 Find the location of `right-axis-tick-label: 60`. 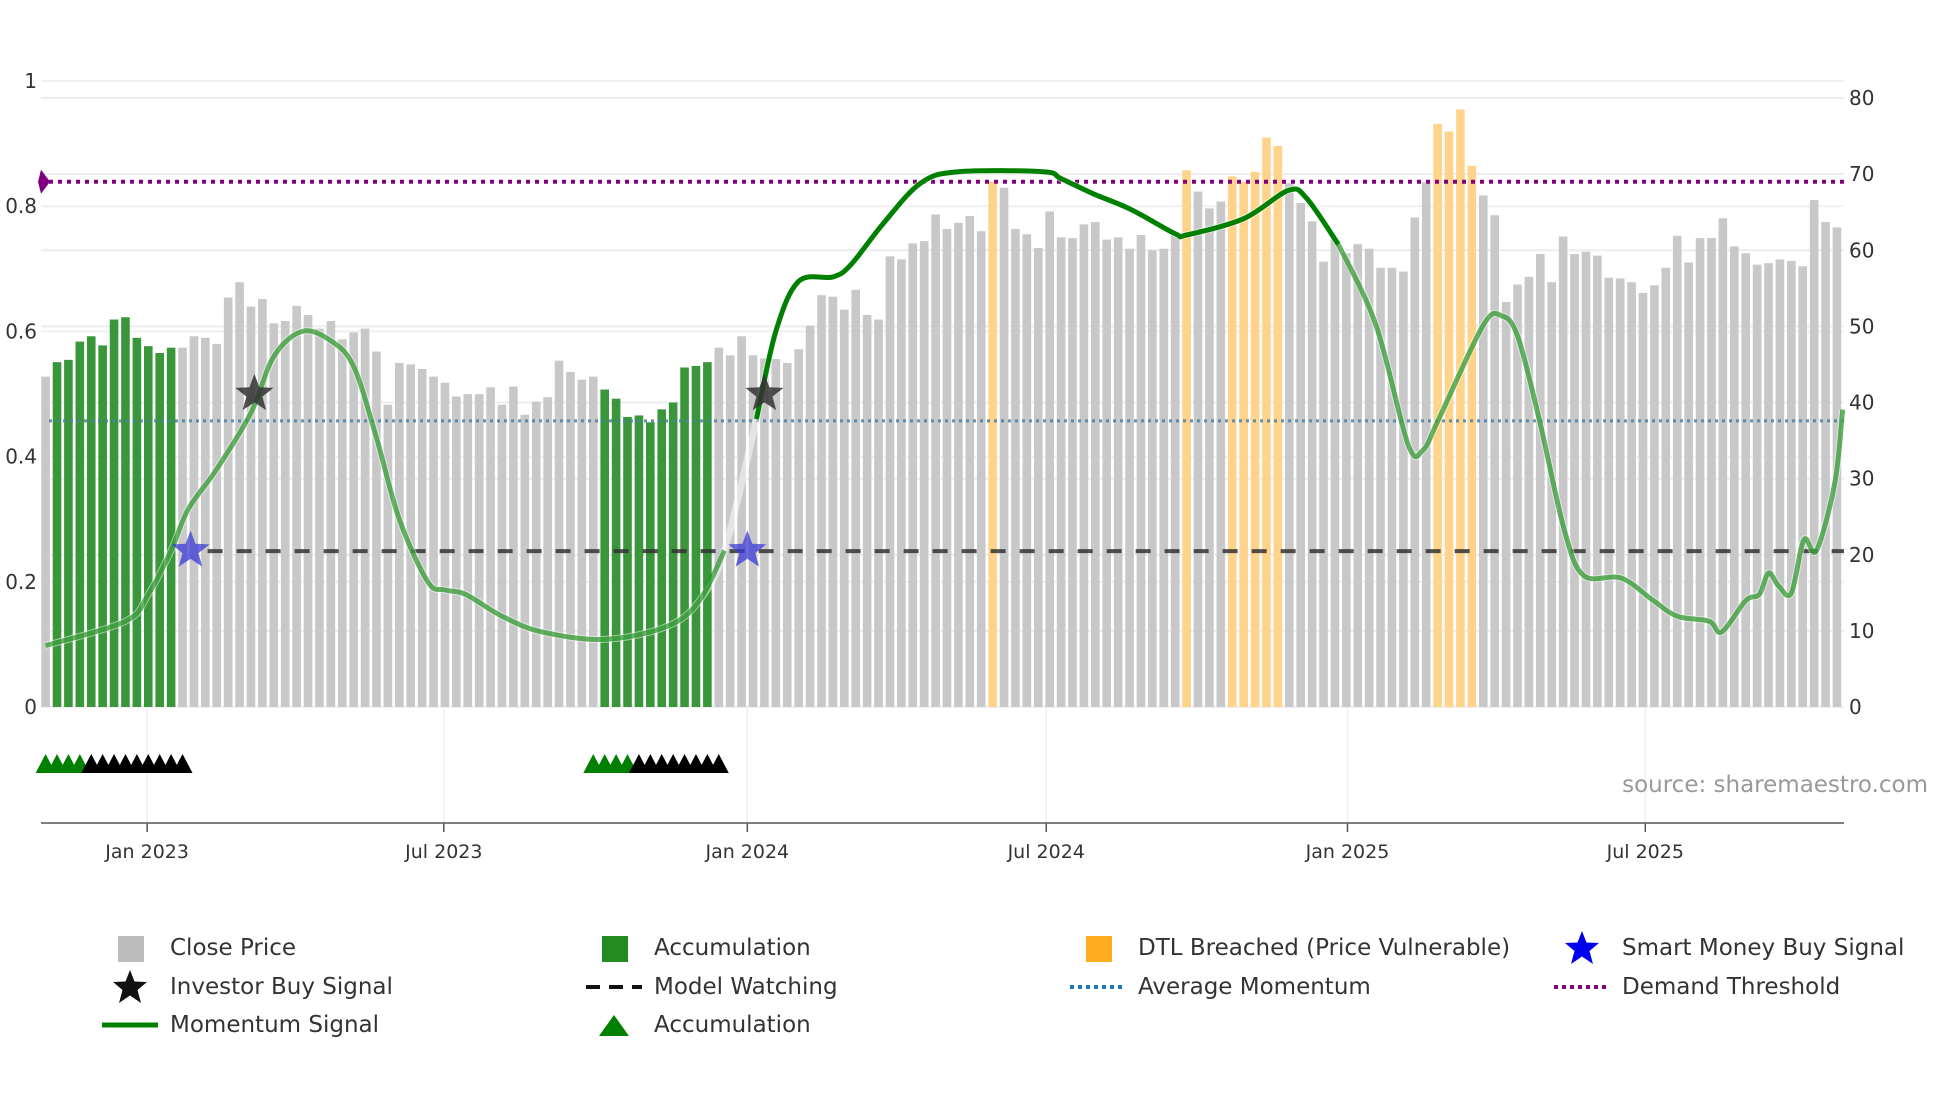

right-axis-tick-label: 60 is located at coordinates (1861, 250).